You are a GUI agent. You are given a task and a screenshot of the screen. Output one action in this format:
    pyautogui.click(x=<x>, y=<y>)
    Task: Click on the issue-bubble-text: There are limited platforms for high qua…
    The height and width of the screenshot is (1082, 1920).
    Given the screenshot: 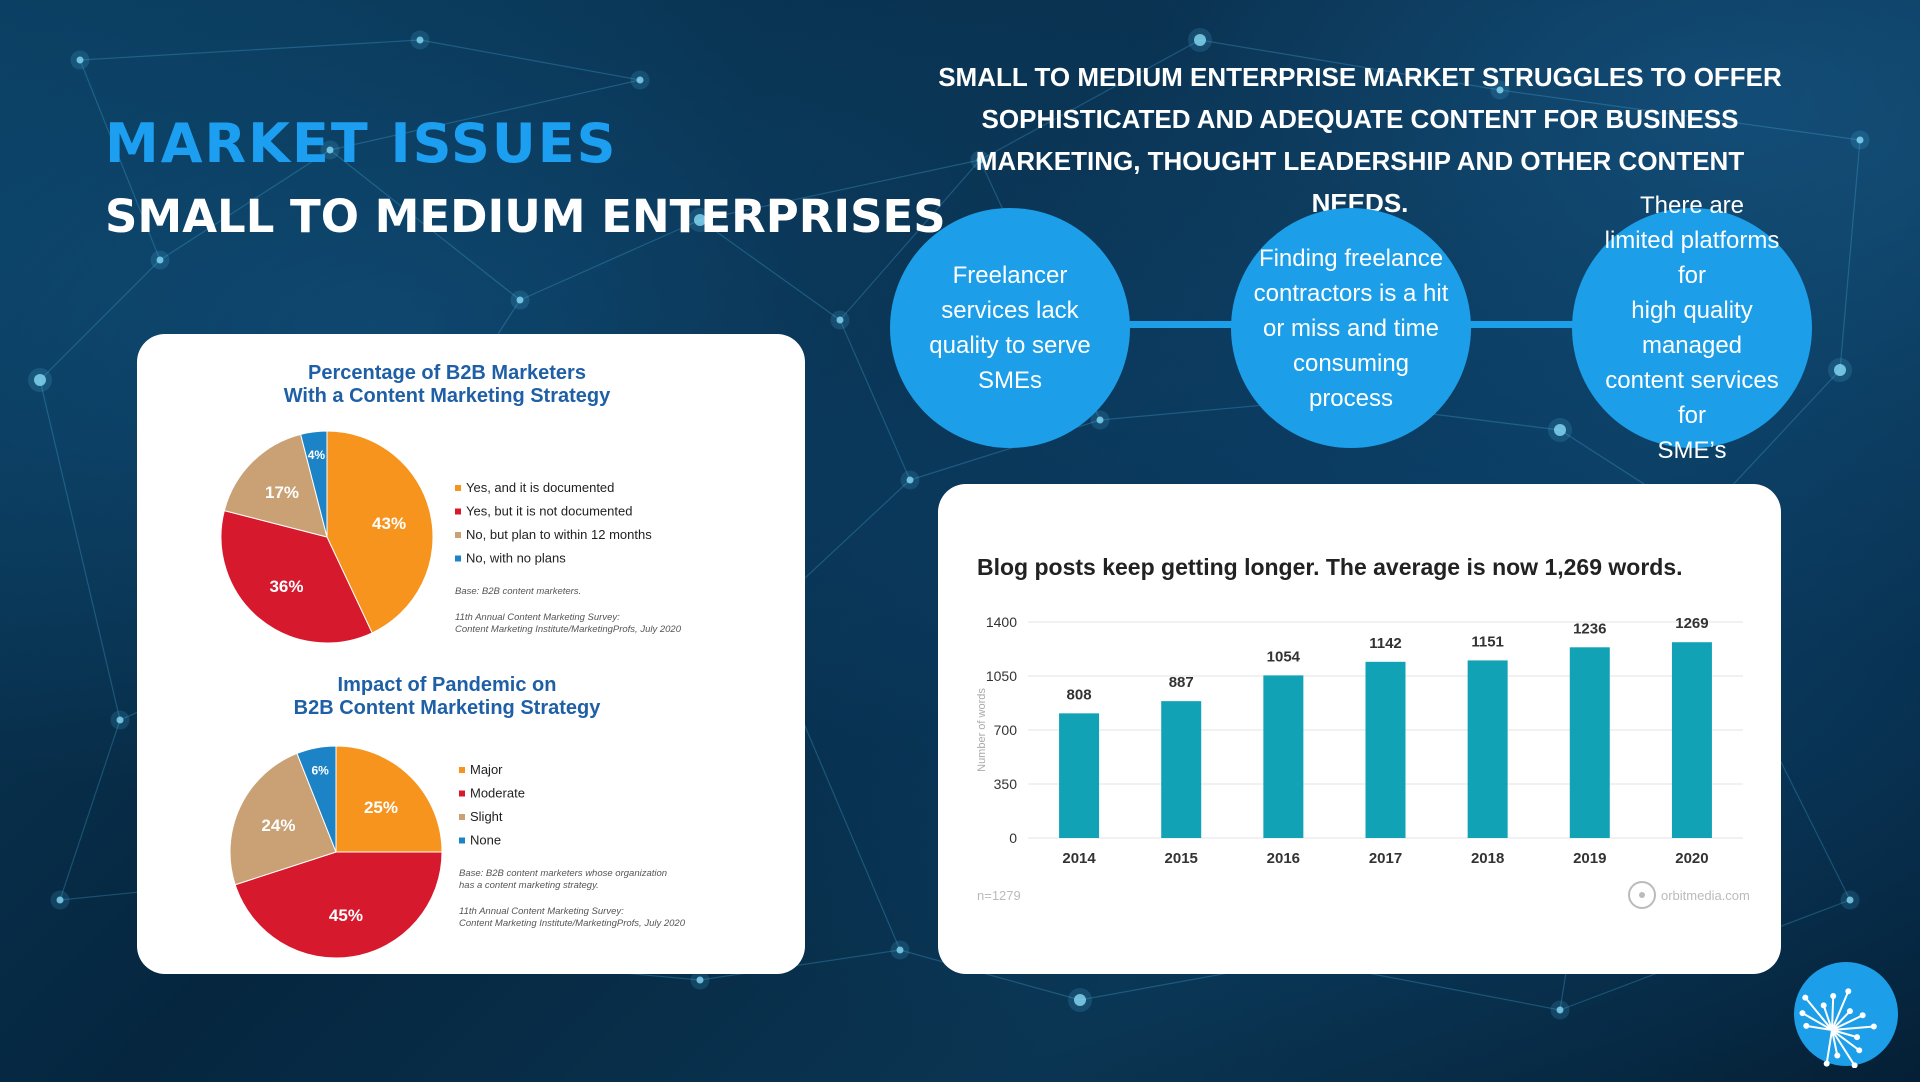 What is the action you would take?
    pyautogui.click(x=1692, y=328)
    